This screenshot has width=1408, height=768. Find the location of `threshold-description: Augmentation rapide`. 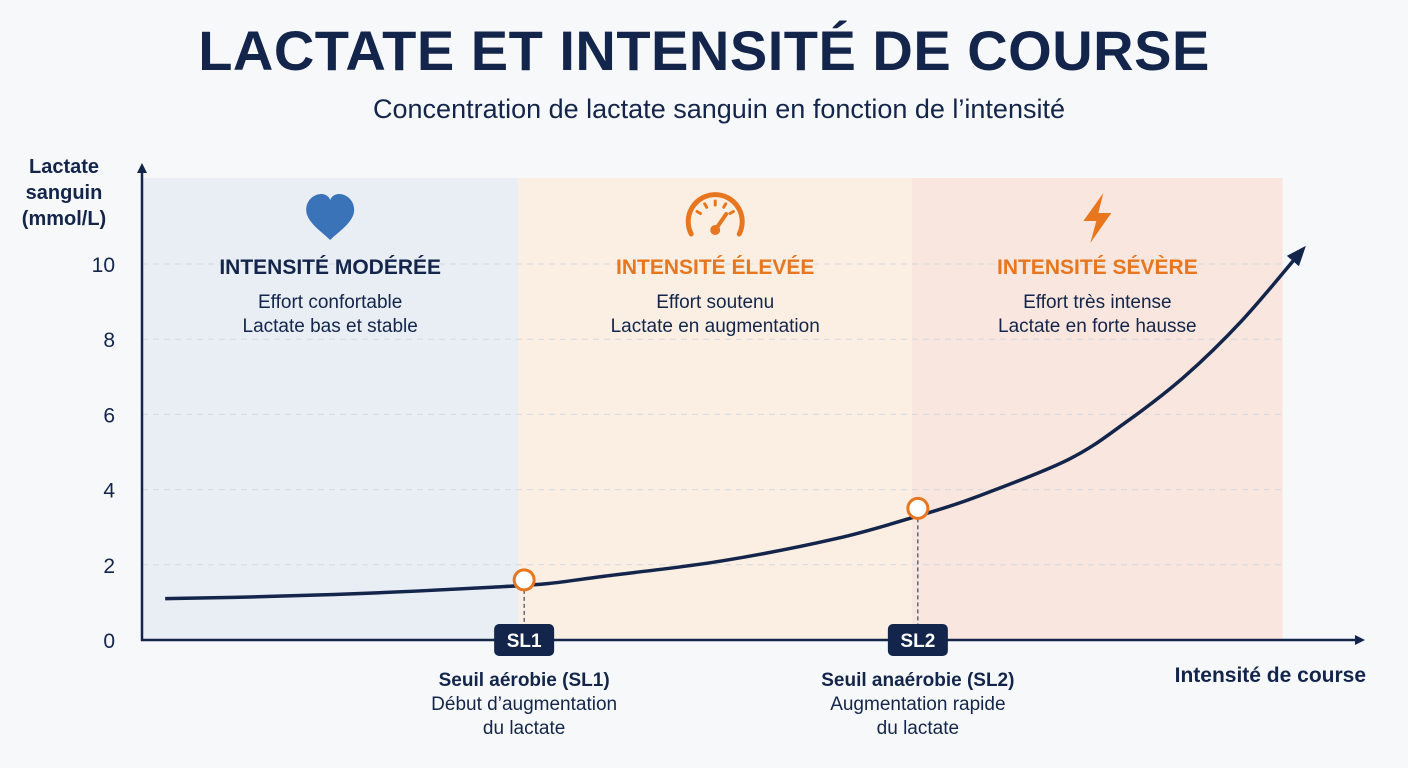

threshold-description: Augmentation rapide is located at coordinates (917, 704).